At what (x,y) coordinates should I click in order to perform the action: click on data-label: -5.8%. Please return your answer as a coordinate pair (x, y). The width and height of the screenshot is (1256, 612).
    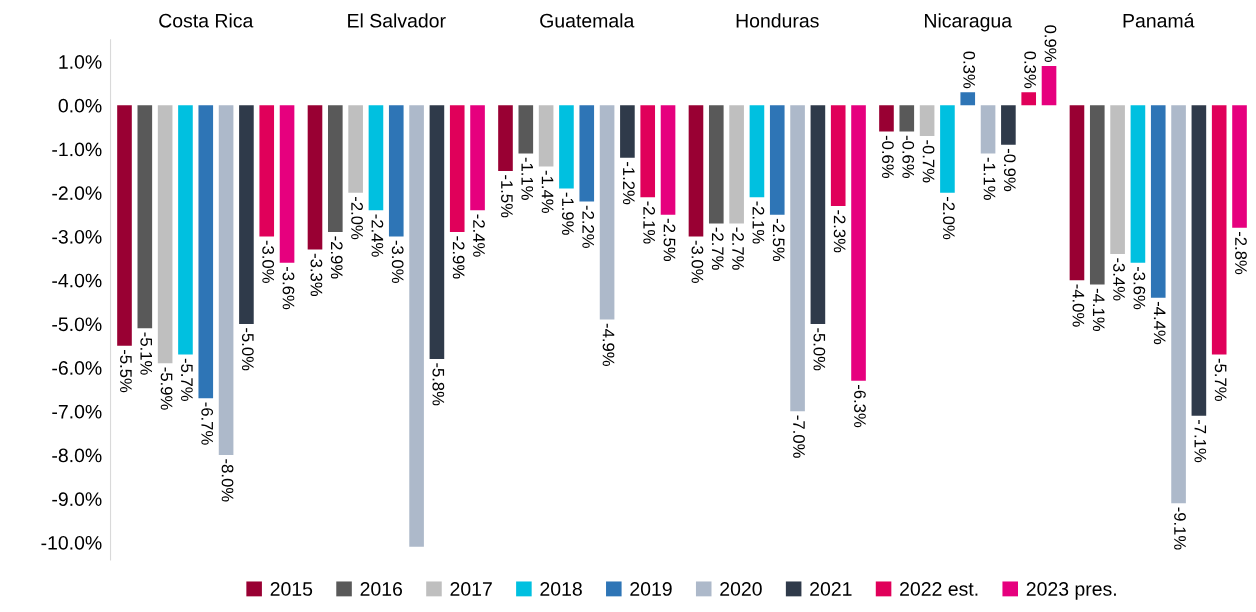
    Looking at the image, I should click on (438, 384).